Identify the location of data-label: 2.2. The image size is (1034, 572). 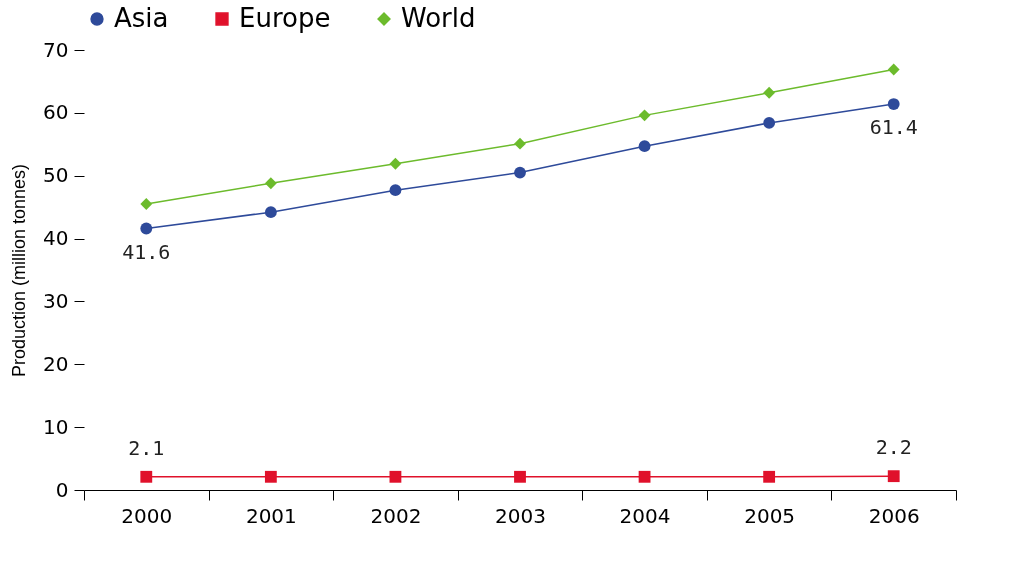
(893, 447).